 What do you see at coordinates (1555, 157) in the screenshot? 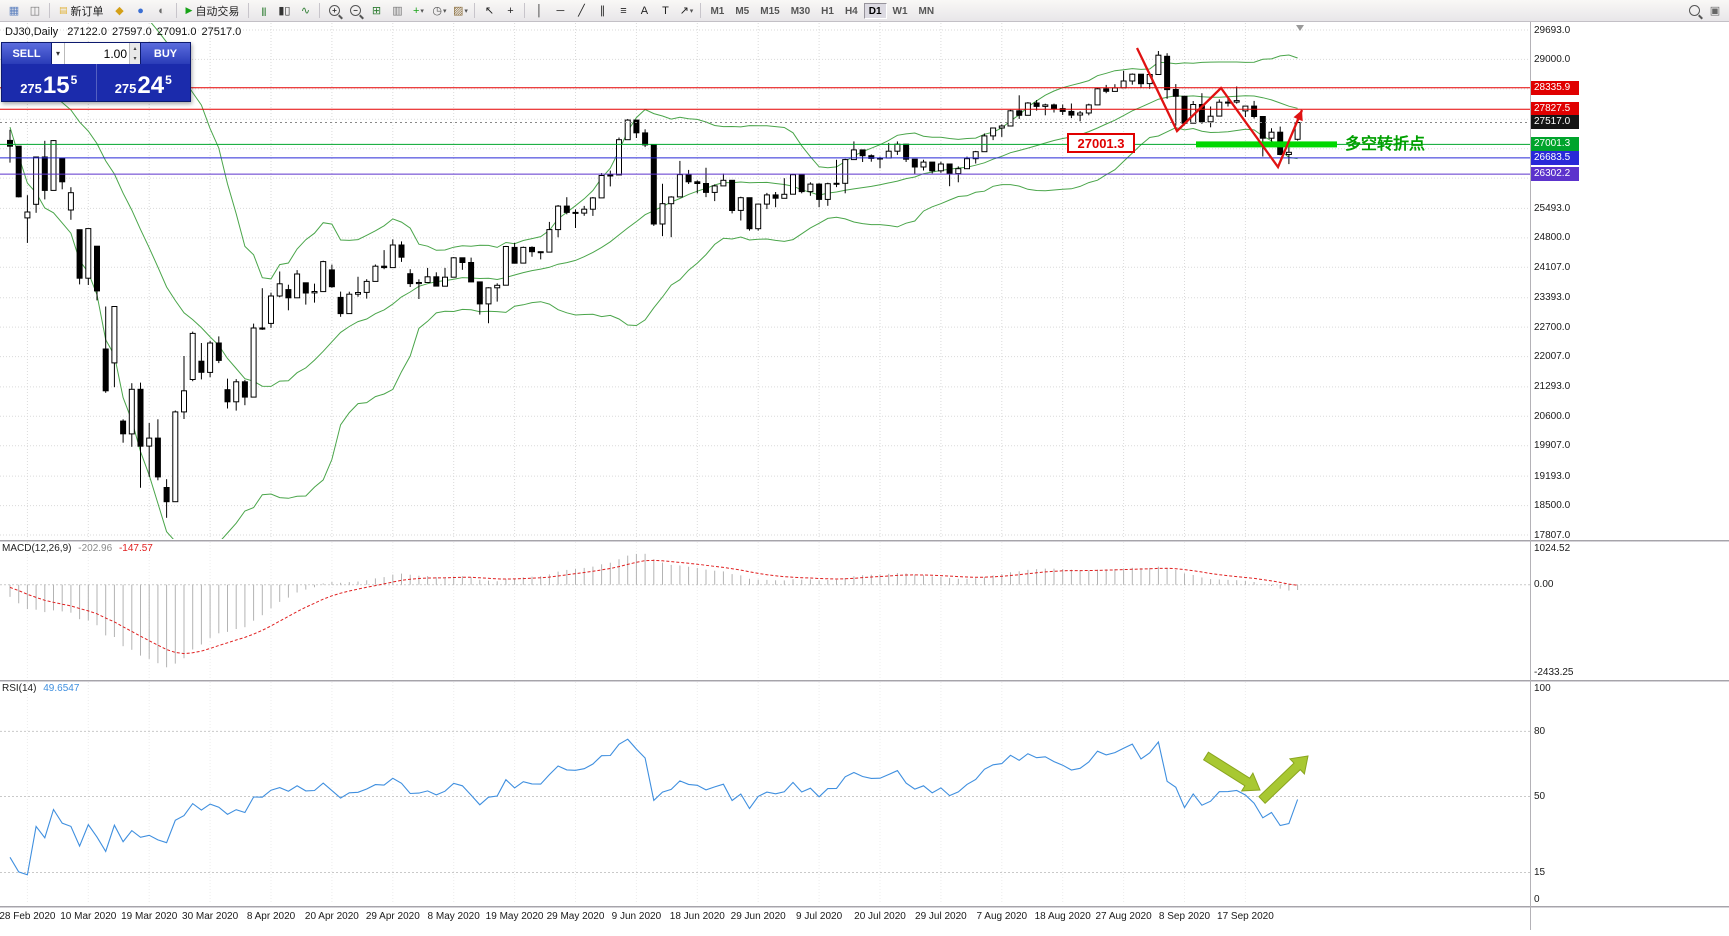
I see `price-badge-support-1: 26683.5` at bounding box center [1555, 157].